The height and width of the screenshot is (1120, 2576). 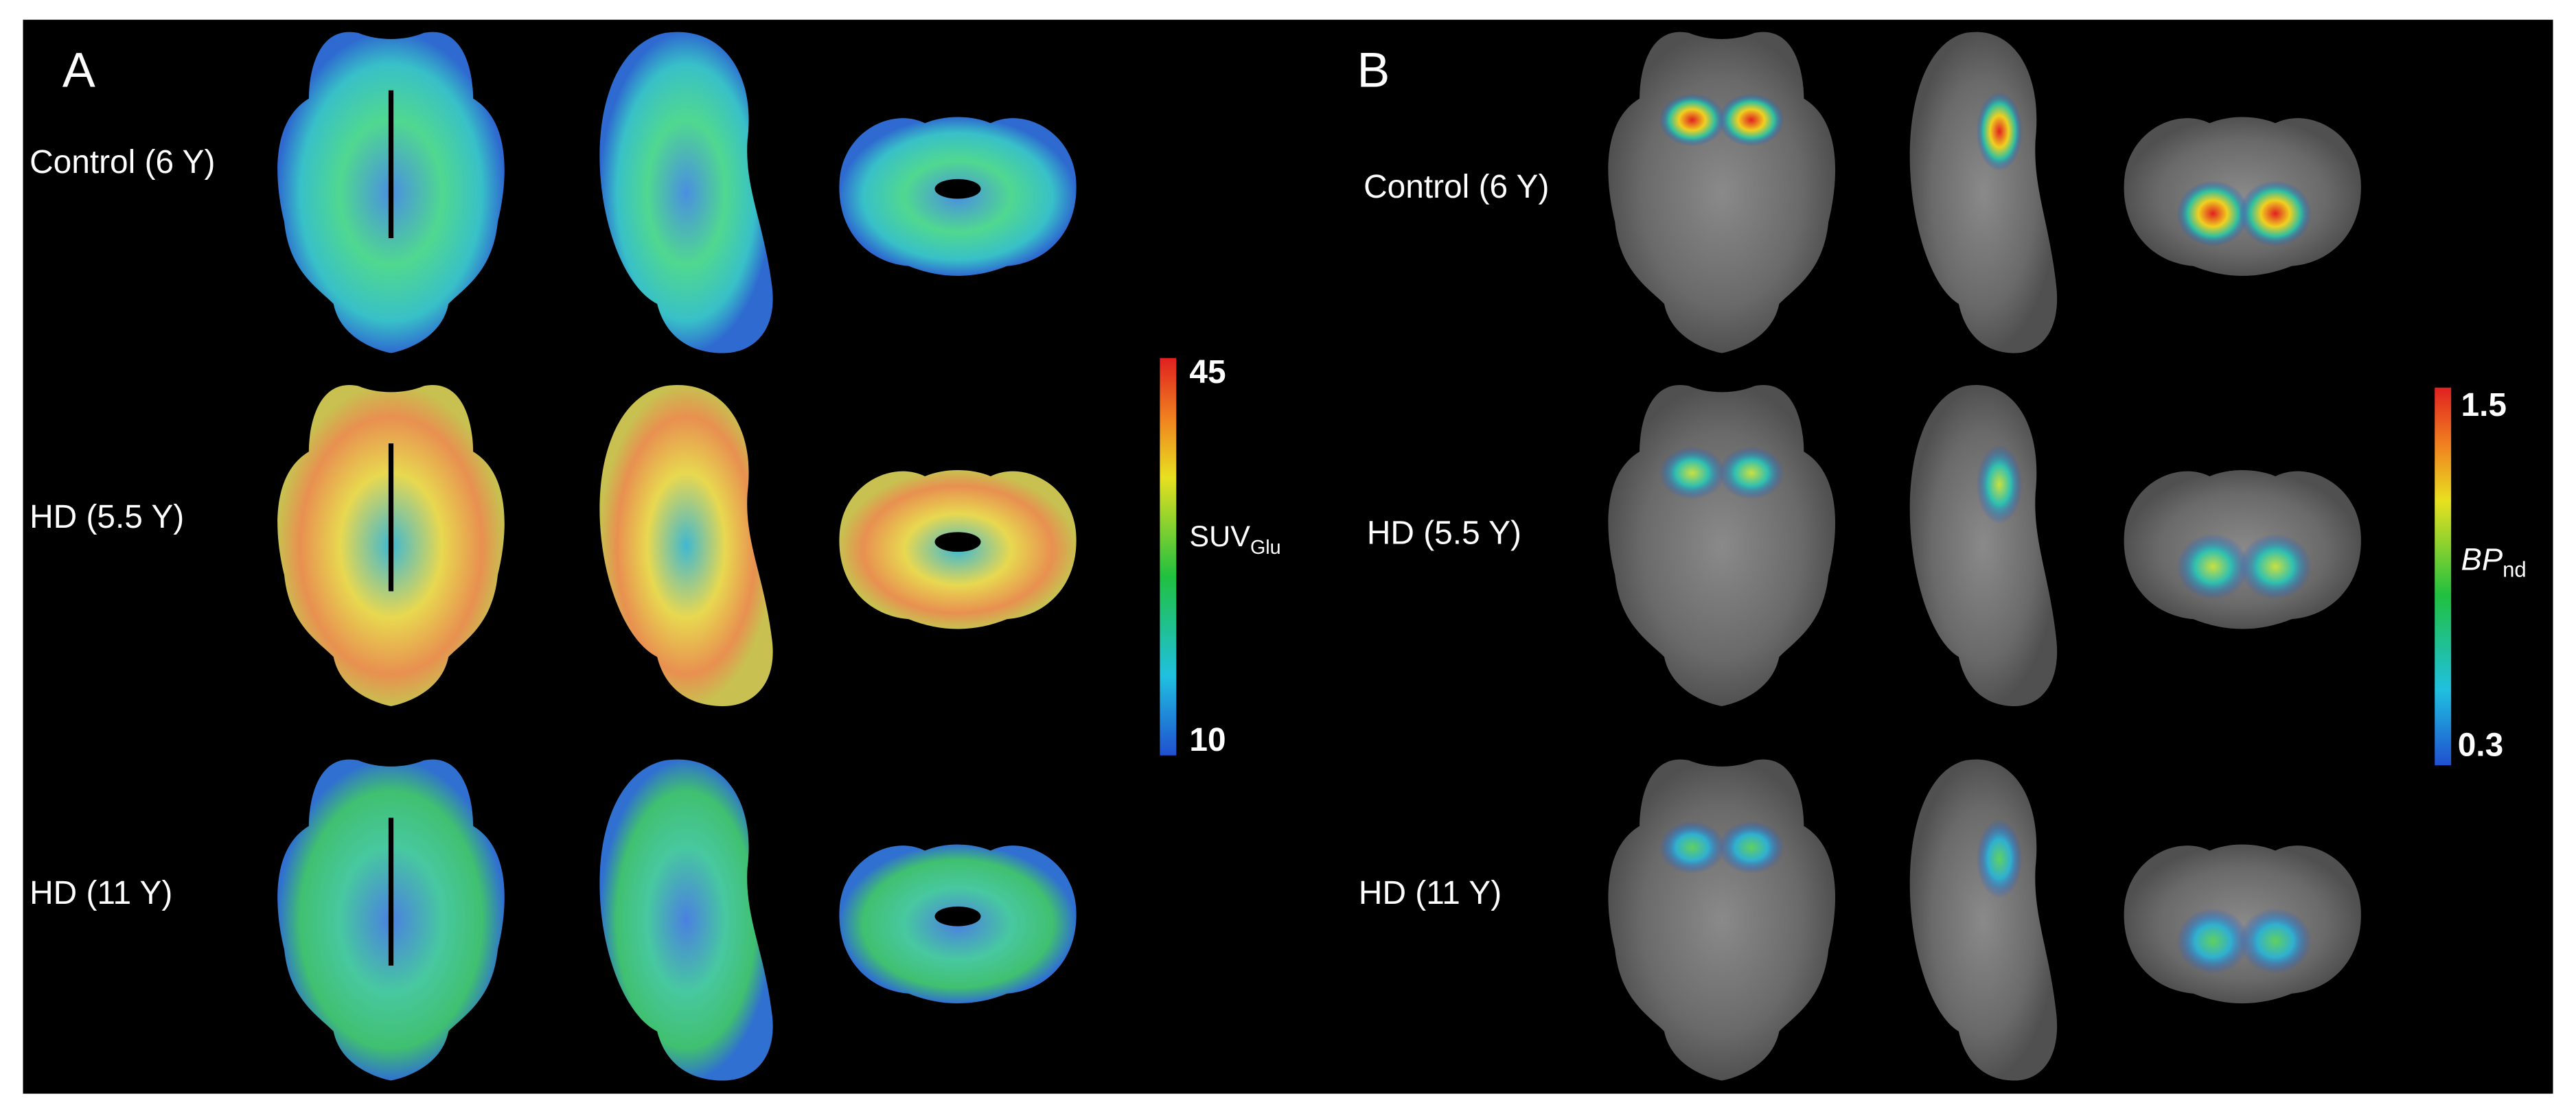 I want to click on colorbar-label-sub: nd, so click(x=2515, y=570).